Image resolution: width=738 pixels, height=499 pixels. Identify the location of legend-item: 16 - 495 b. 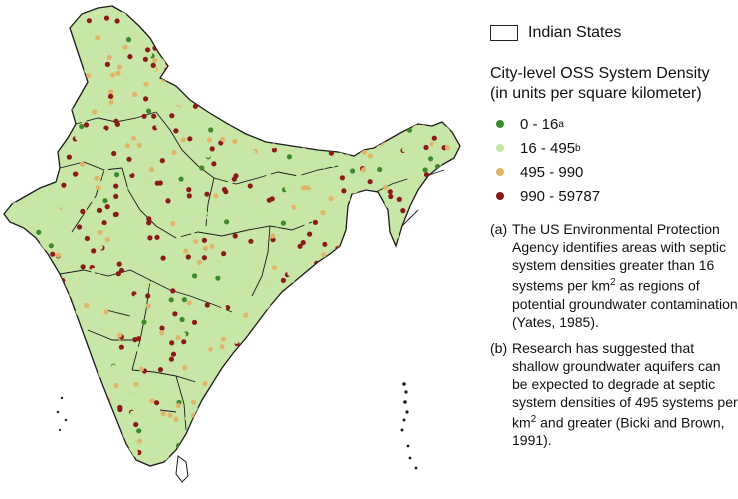
(617, 148).